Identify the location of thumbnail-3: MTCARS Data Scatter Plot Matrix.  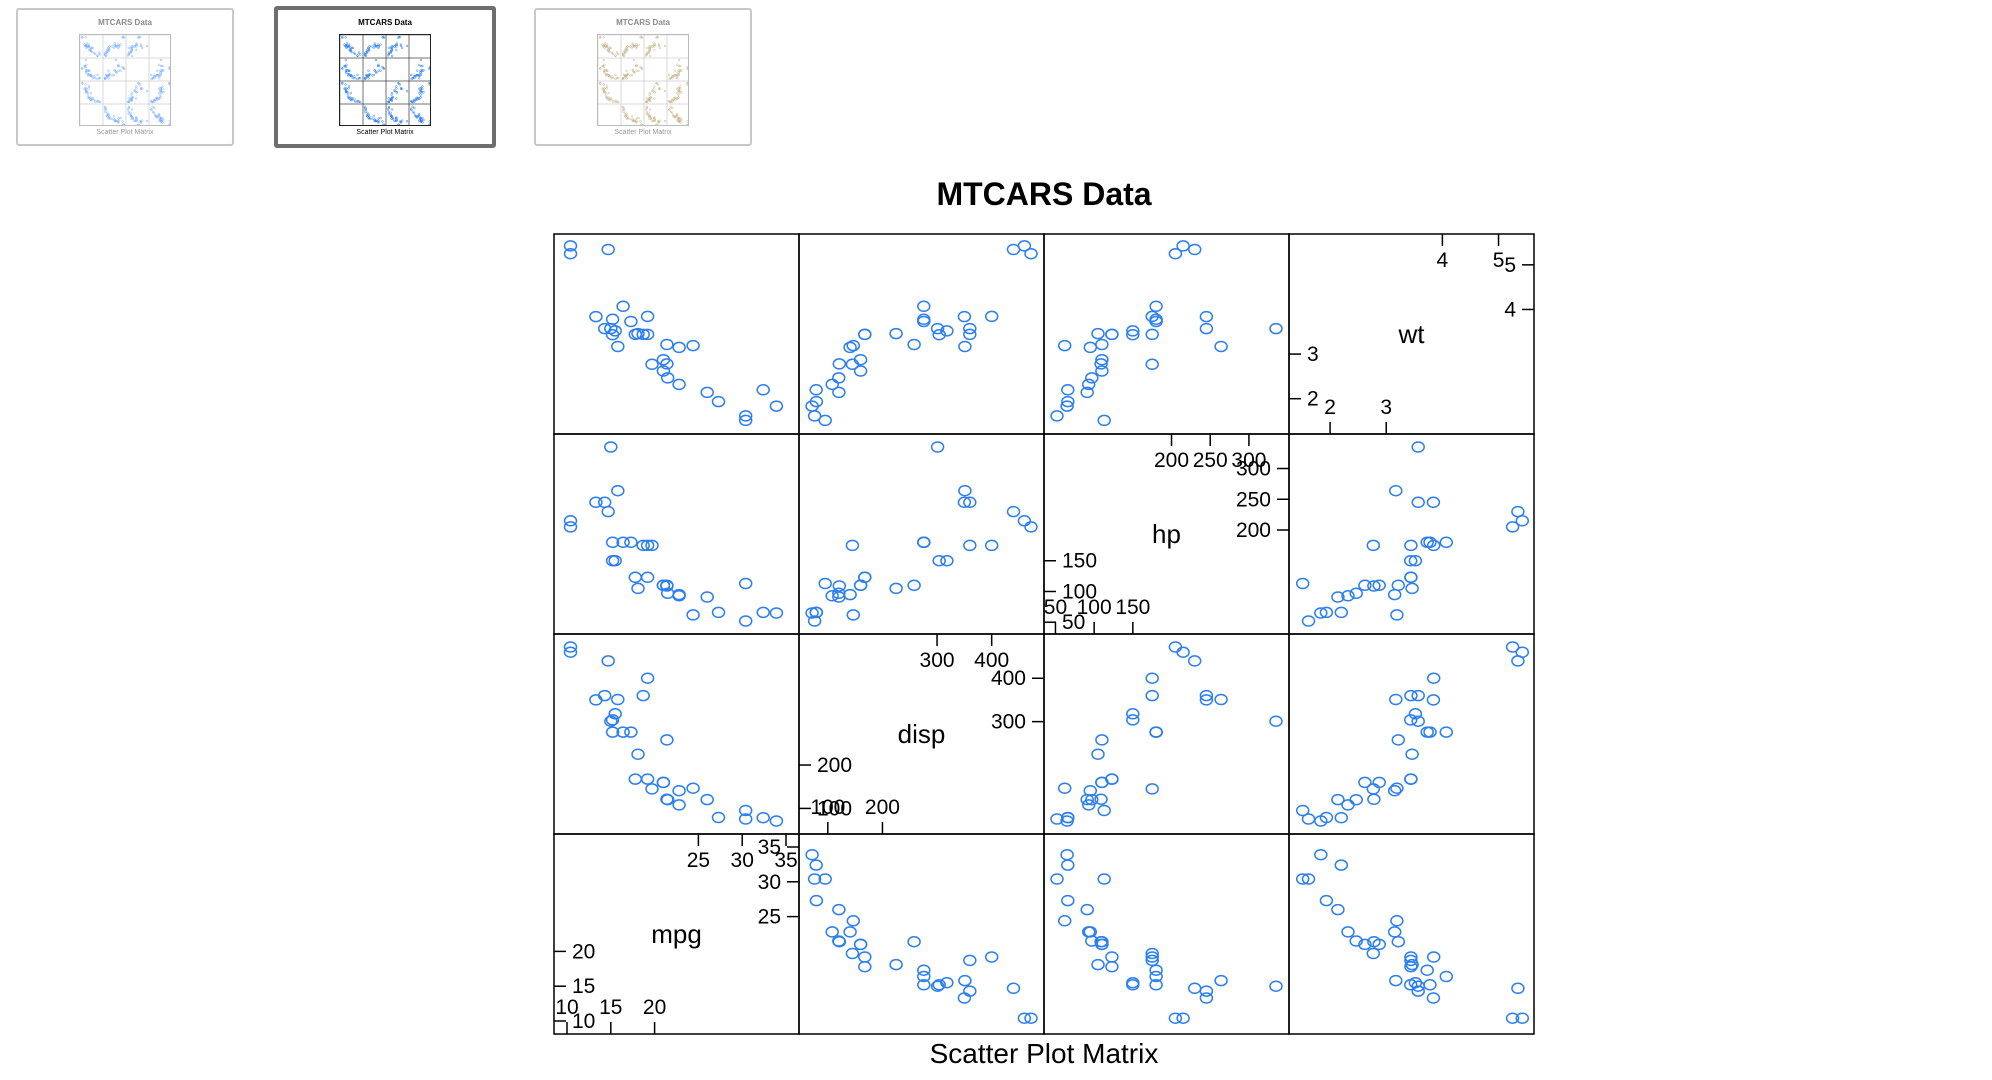
(643, 77).